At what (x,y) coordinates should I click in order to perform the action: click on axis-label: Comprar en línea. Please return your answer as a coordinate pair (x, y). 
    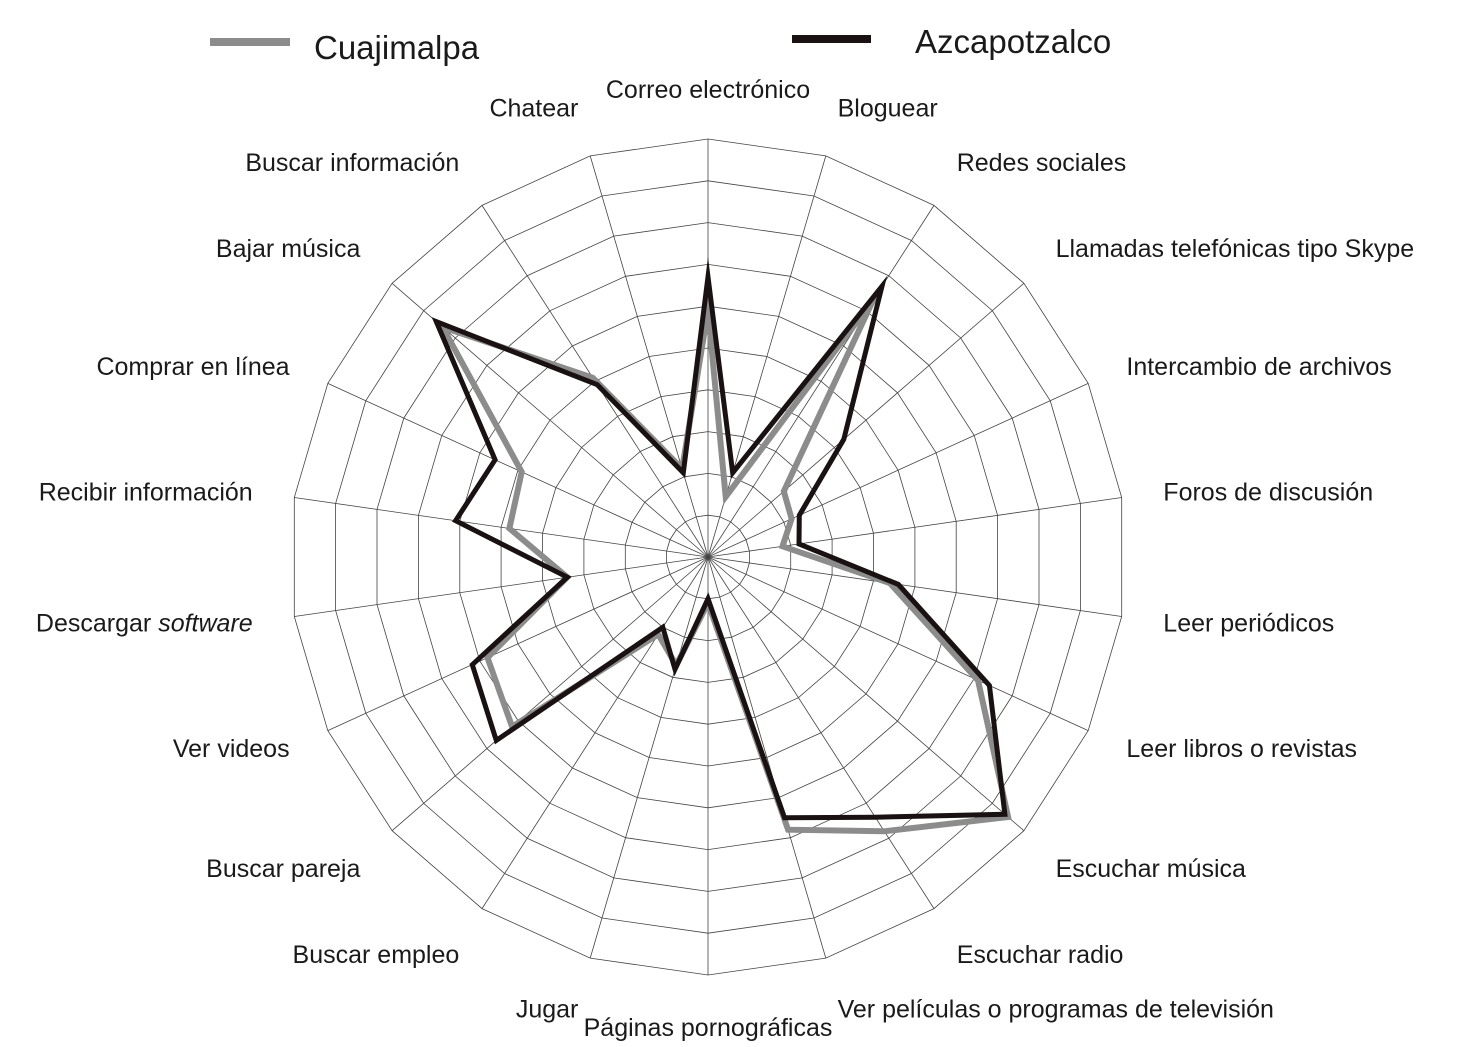
    Looking at the image, I should click on (192, 367).